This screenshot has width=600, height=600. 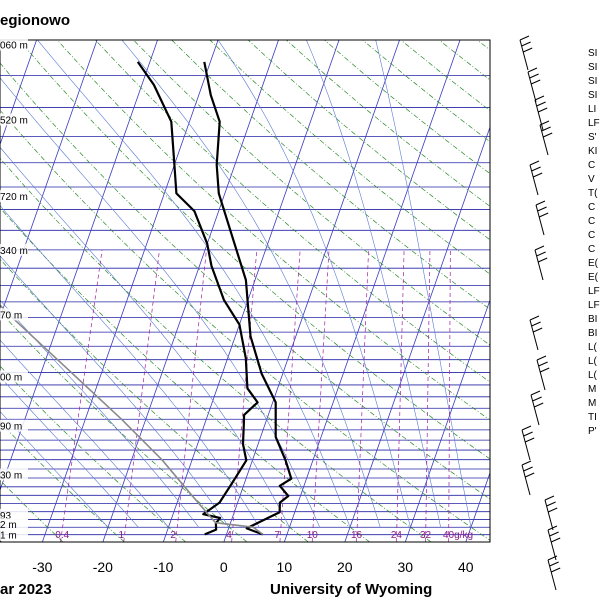 I want to click on temperature-curve, so click(x=248, y=298).